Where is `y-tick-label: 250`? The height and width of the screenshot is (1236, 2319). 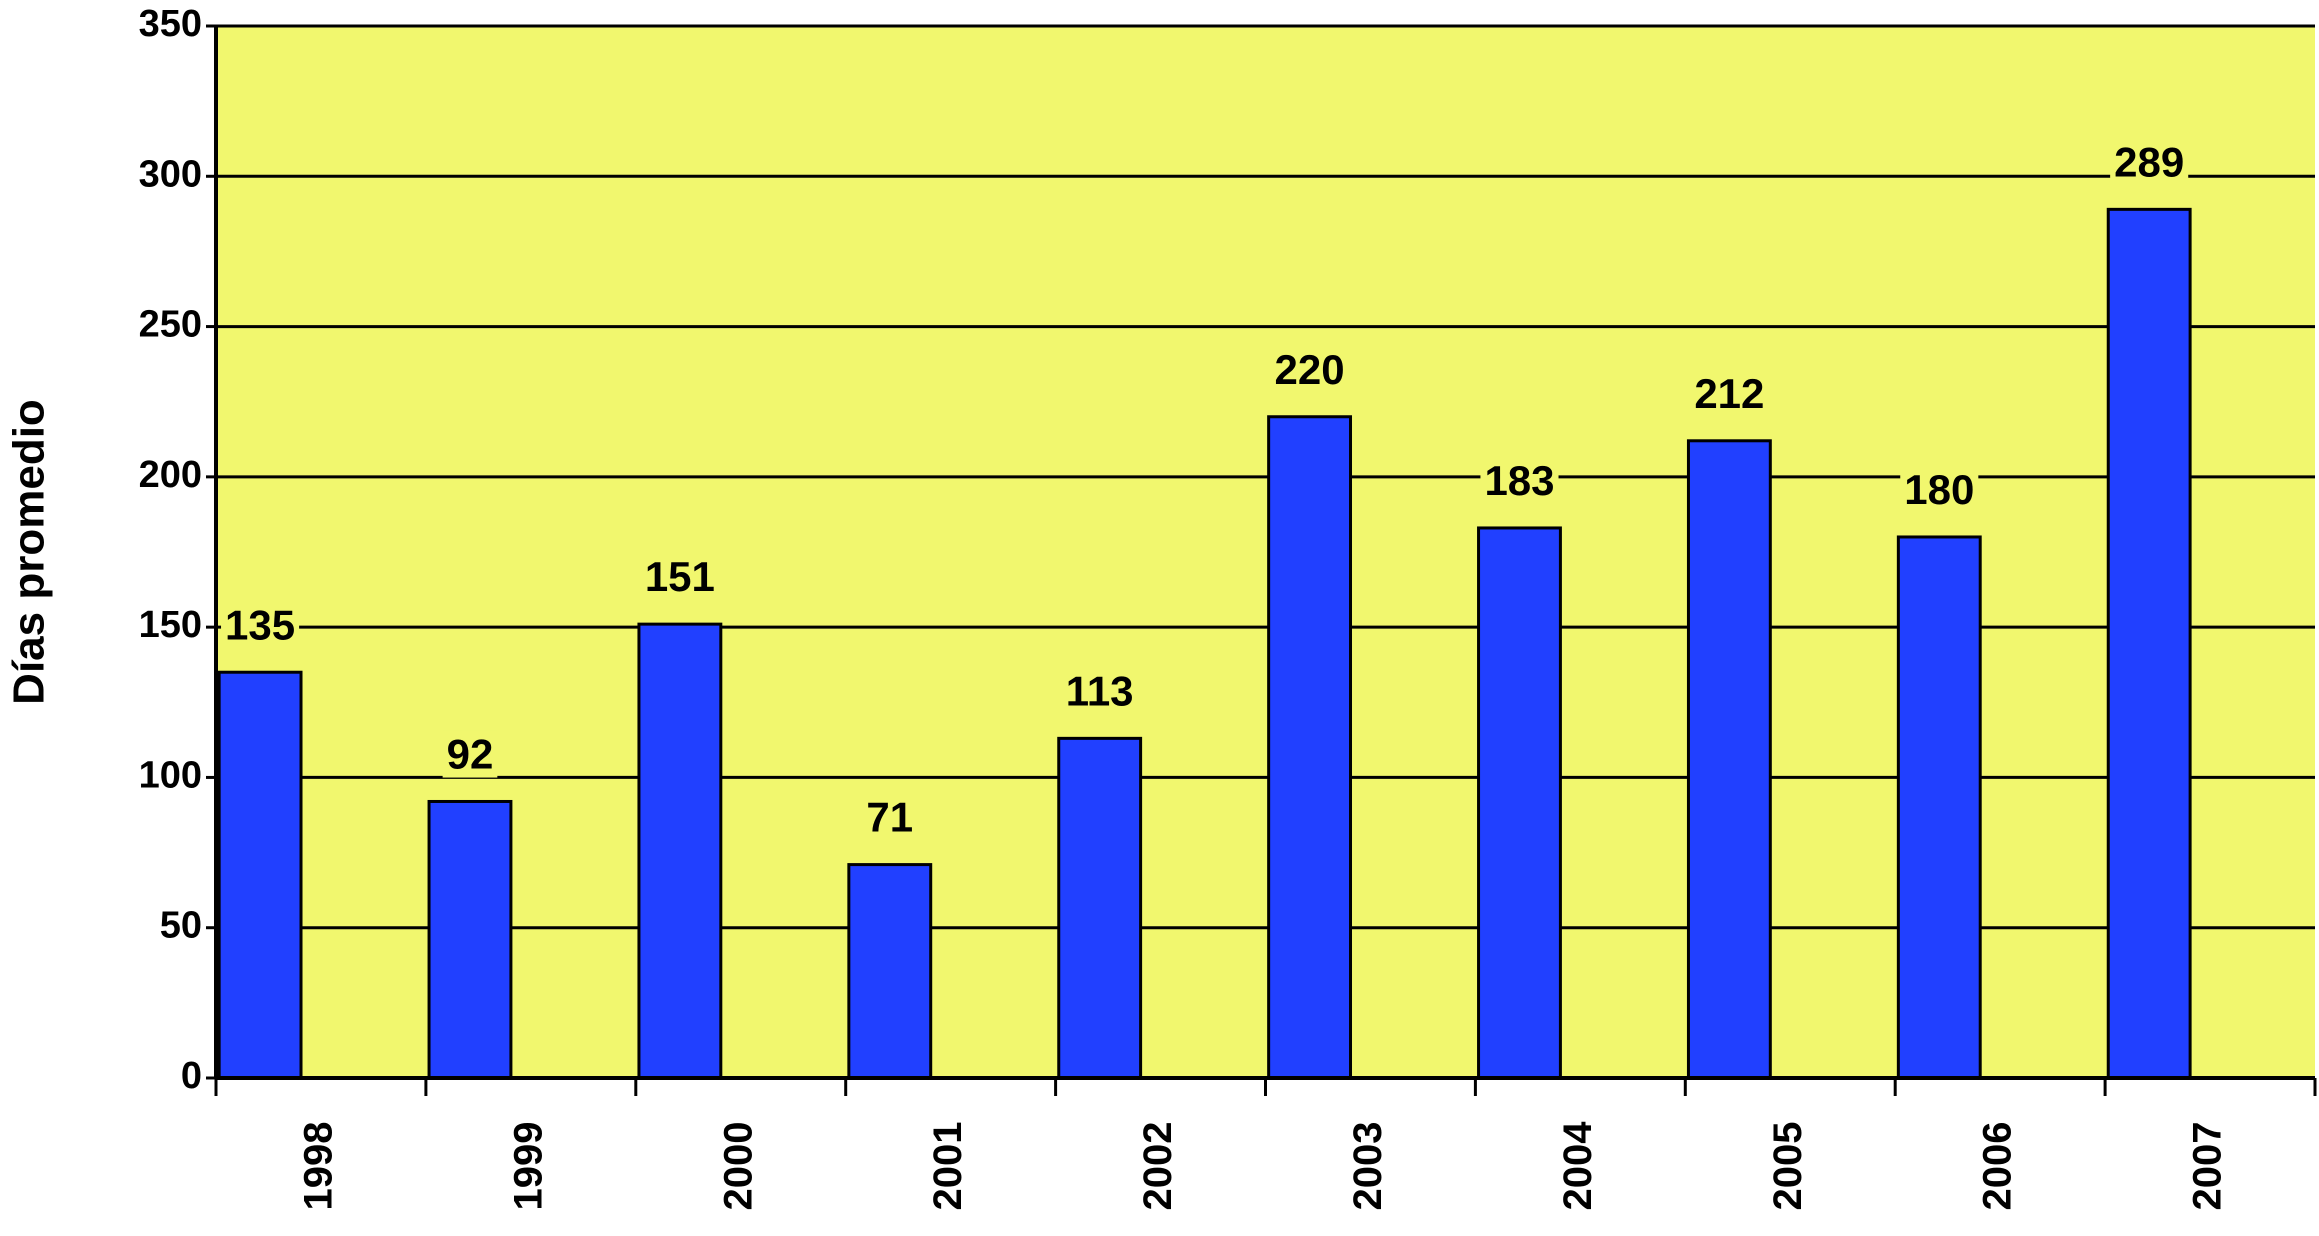 y-tick-label: 250 is located at coordinates (170, 325).